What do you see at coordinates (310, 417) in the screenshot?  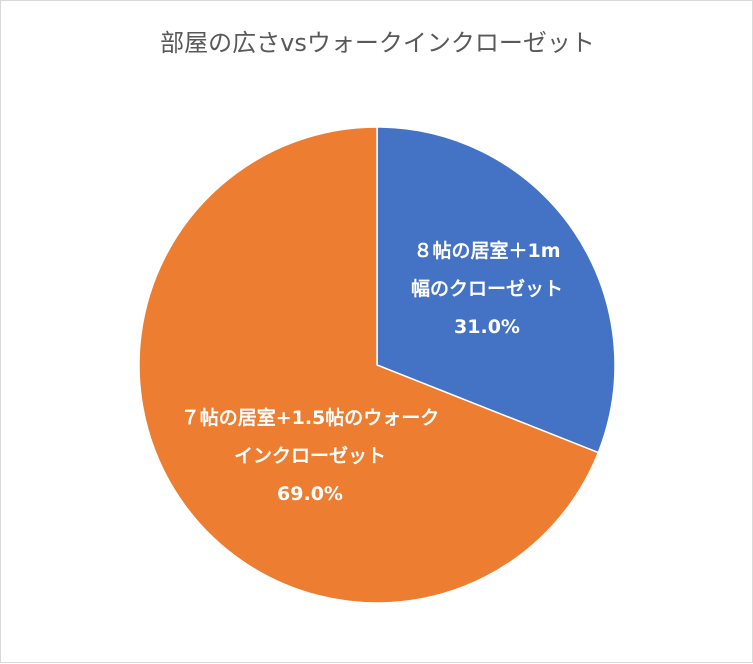 I see `data-label-2-line-1: ７帖の居室+1.5帖のウォーク` at bounding box center [310, 417].